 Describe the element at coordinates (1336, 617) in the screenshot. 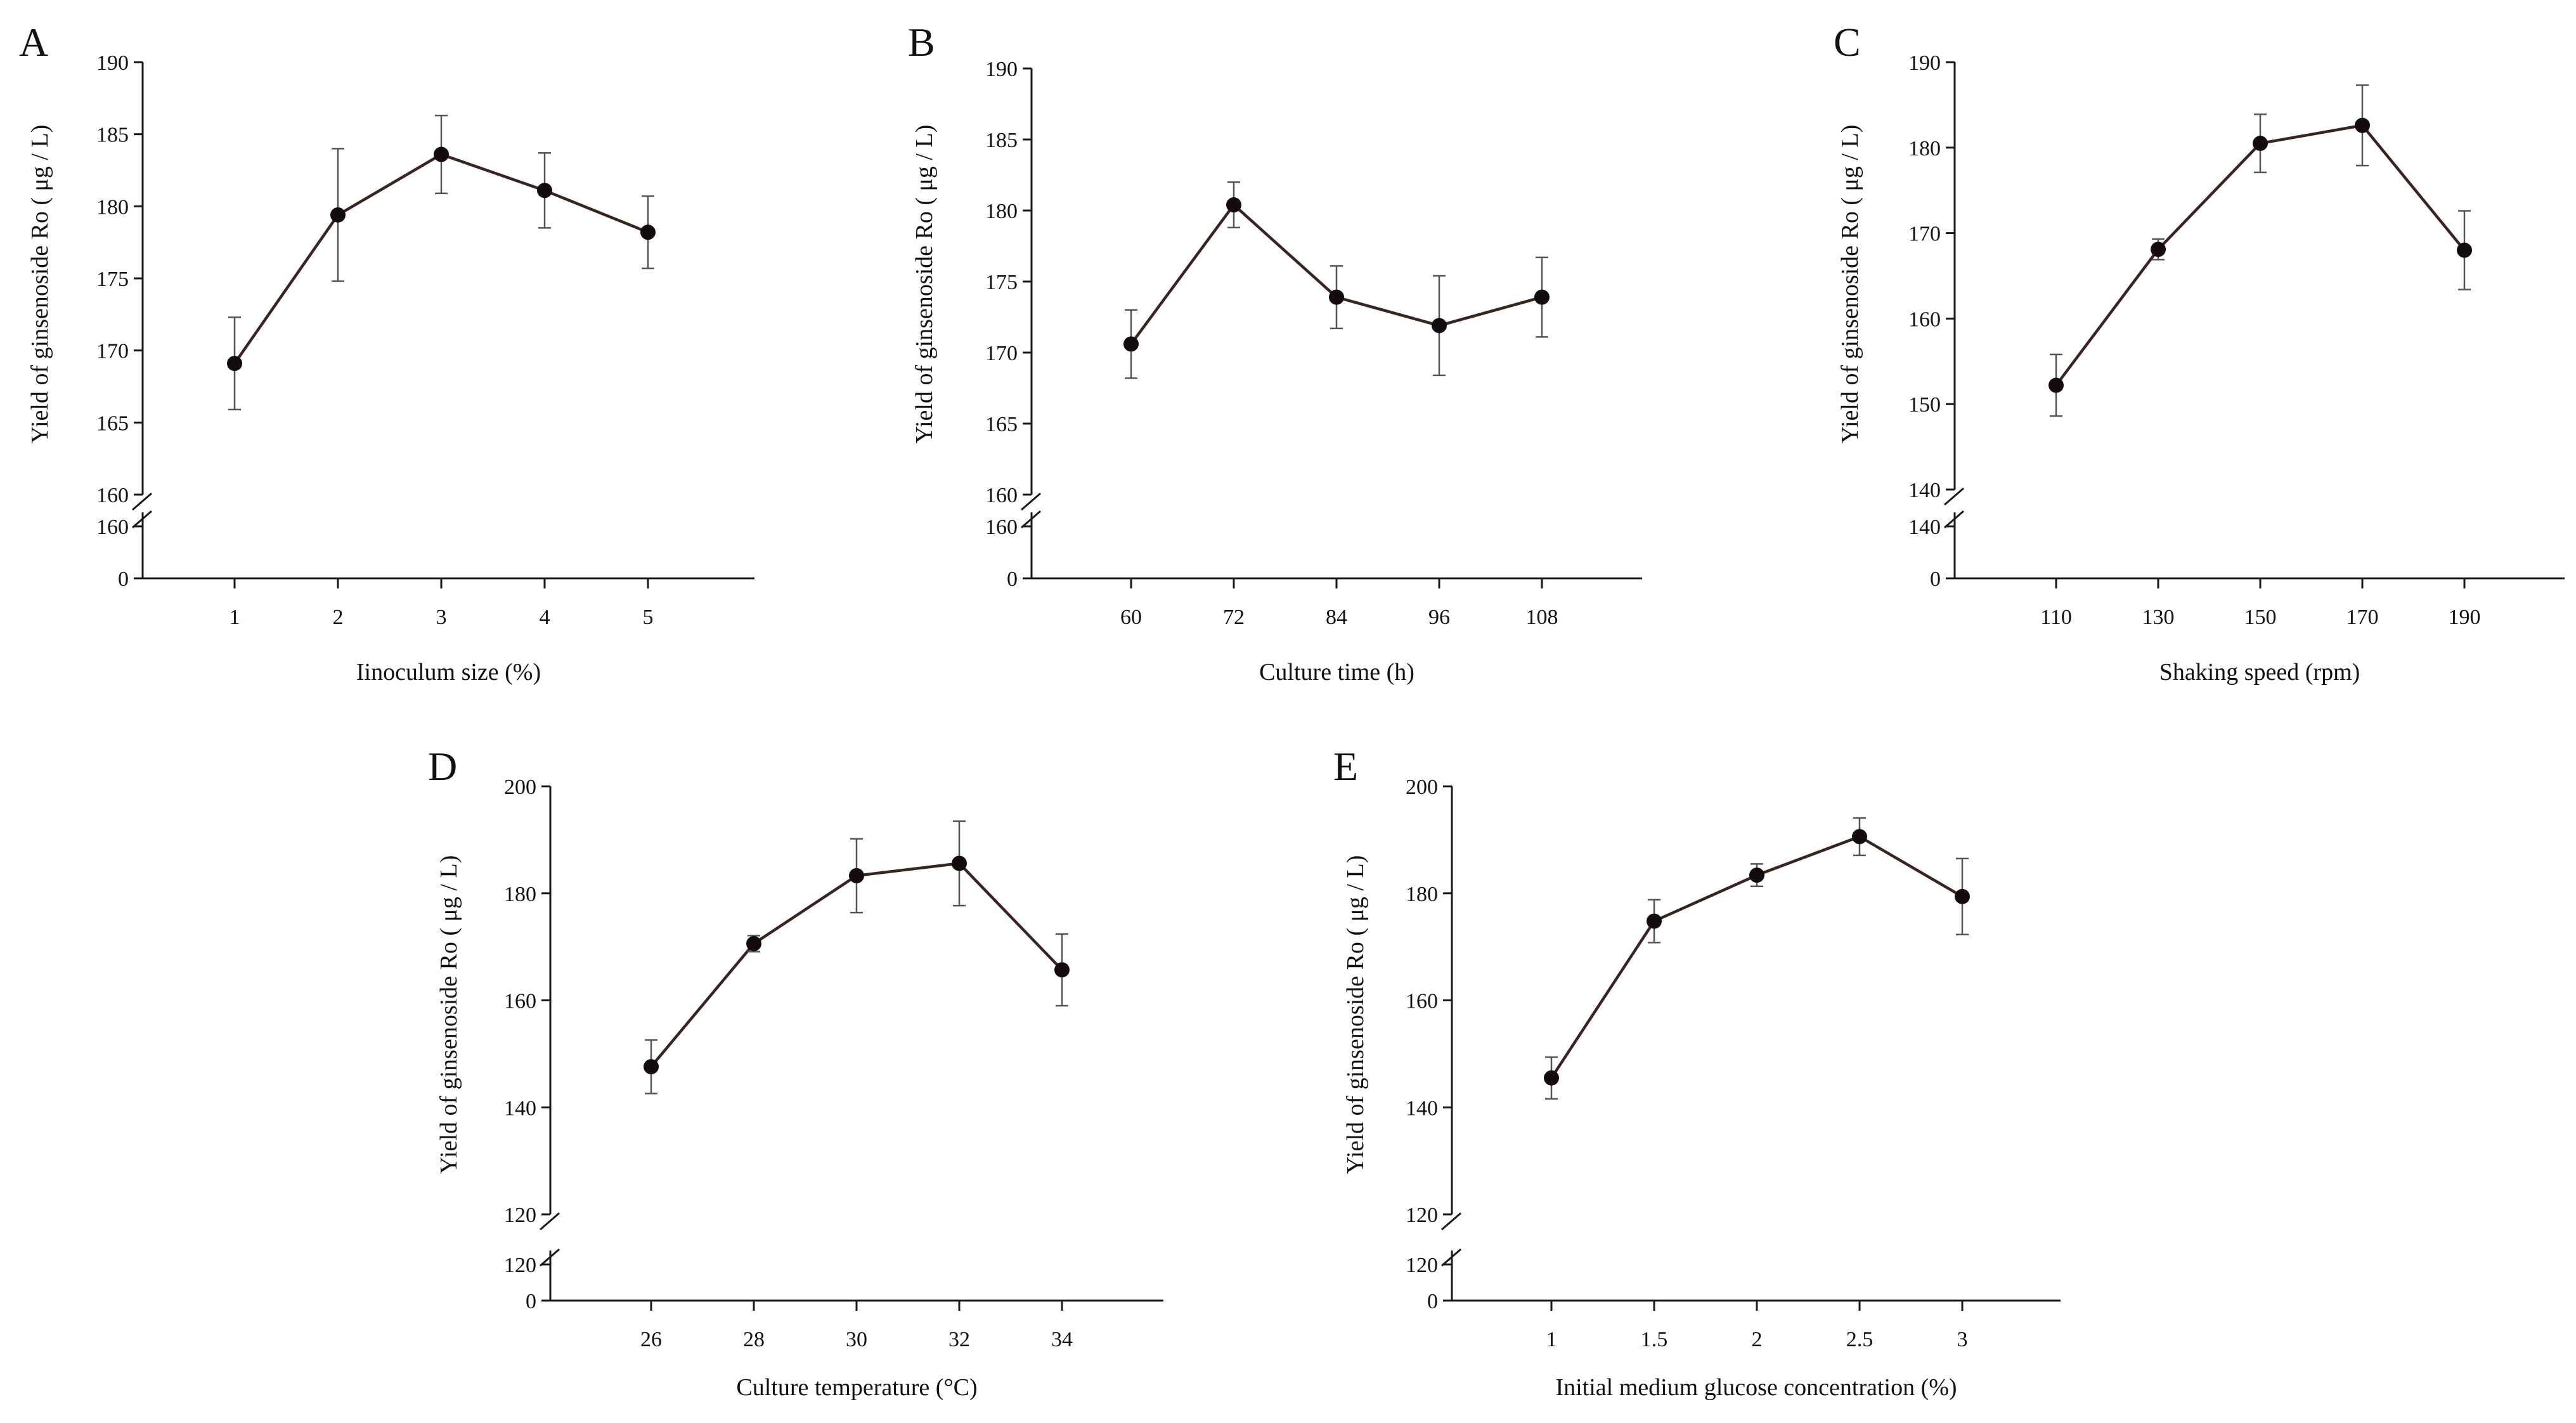

I see `x-tick-label: 84` at that location.